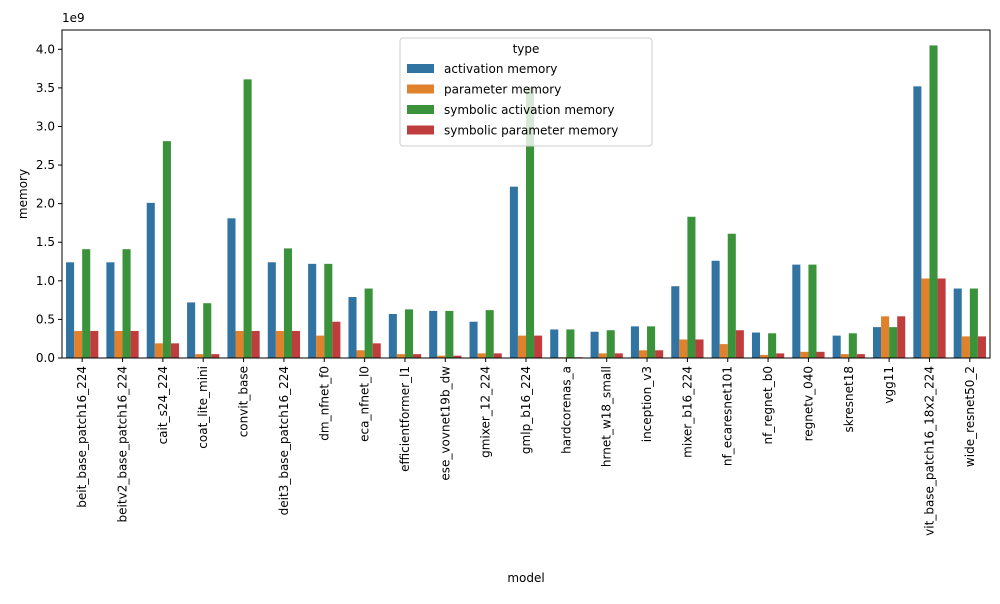 Image resolution: width=1000 pixels, height=604 pixels. I want to click on legend-box, so click(526, 92).